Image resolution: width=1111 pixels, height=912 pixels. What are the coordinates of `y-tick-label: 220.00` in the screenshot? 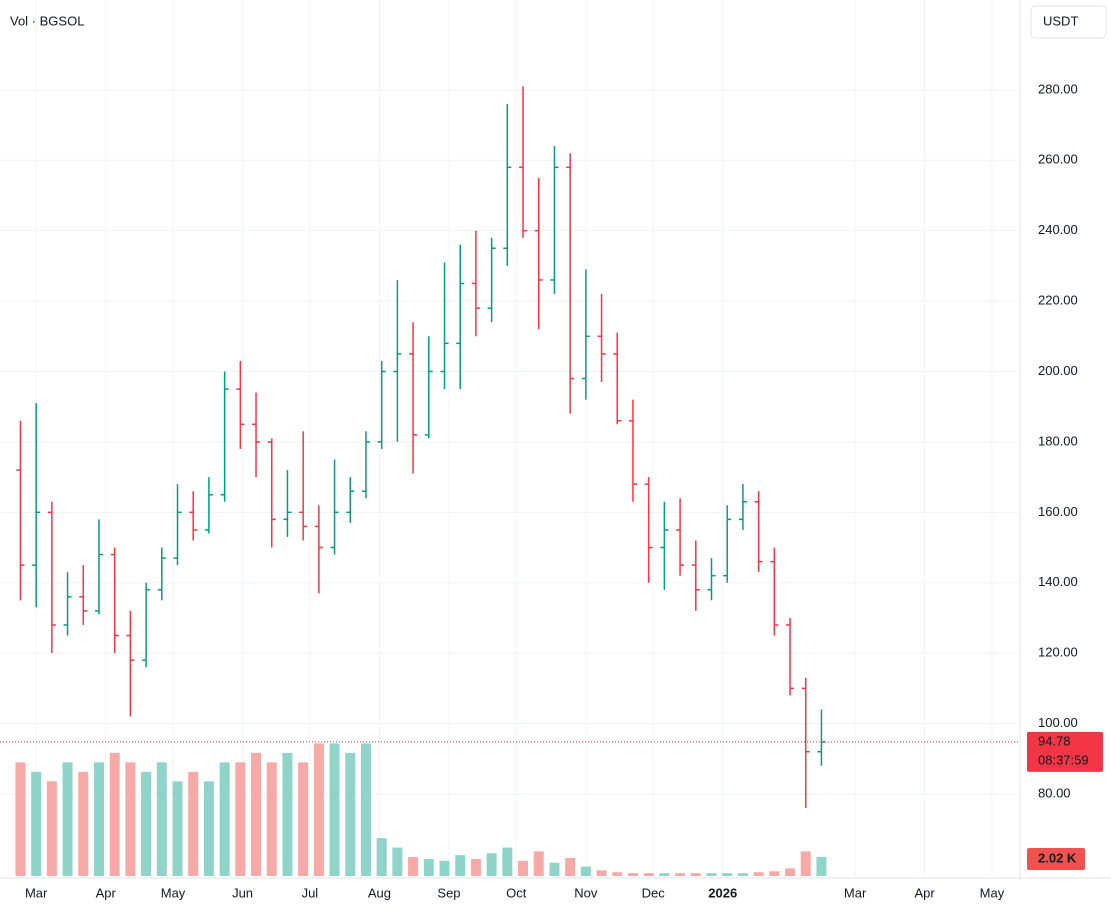 It's located at (1058, 300).